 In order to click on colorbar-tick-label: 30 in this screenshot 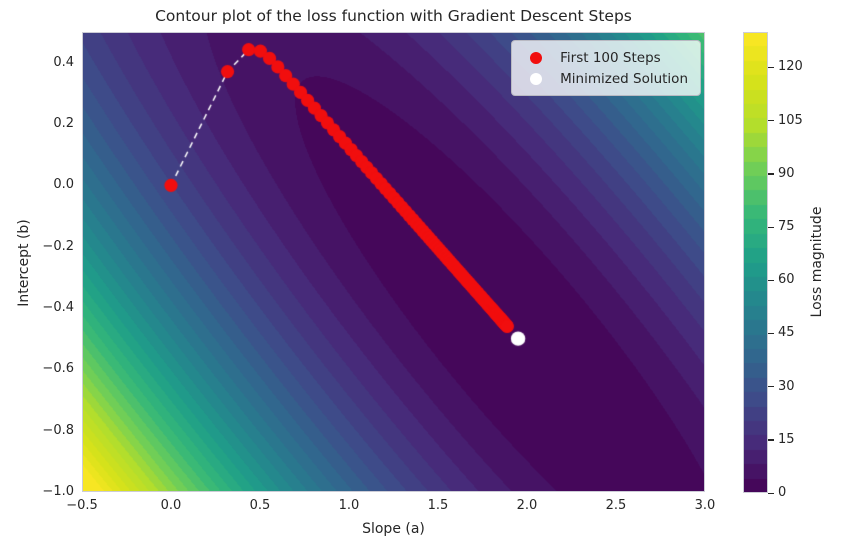, I will do `click(786, 386)`.